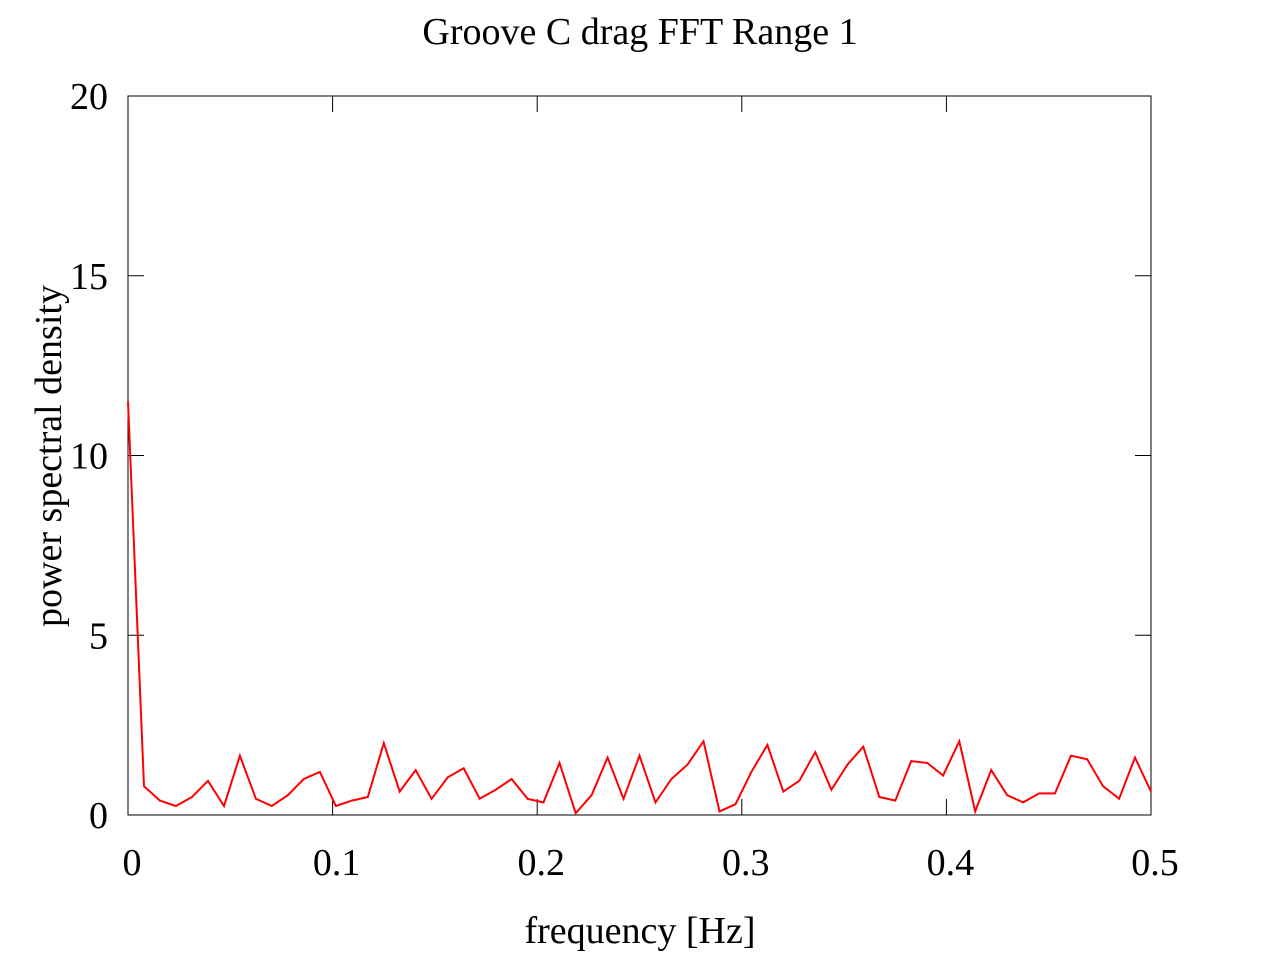  What do you see at coordinates (132, 863) in the screenshot?
I see `x-tick-label: 0` at bounding box center [132, 863].